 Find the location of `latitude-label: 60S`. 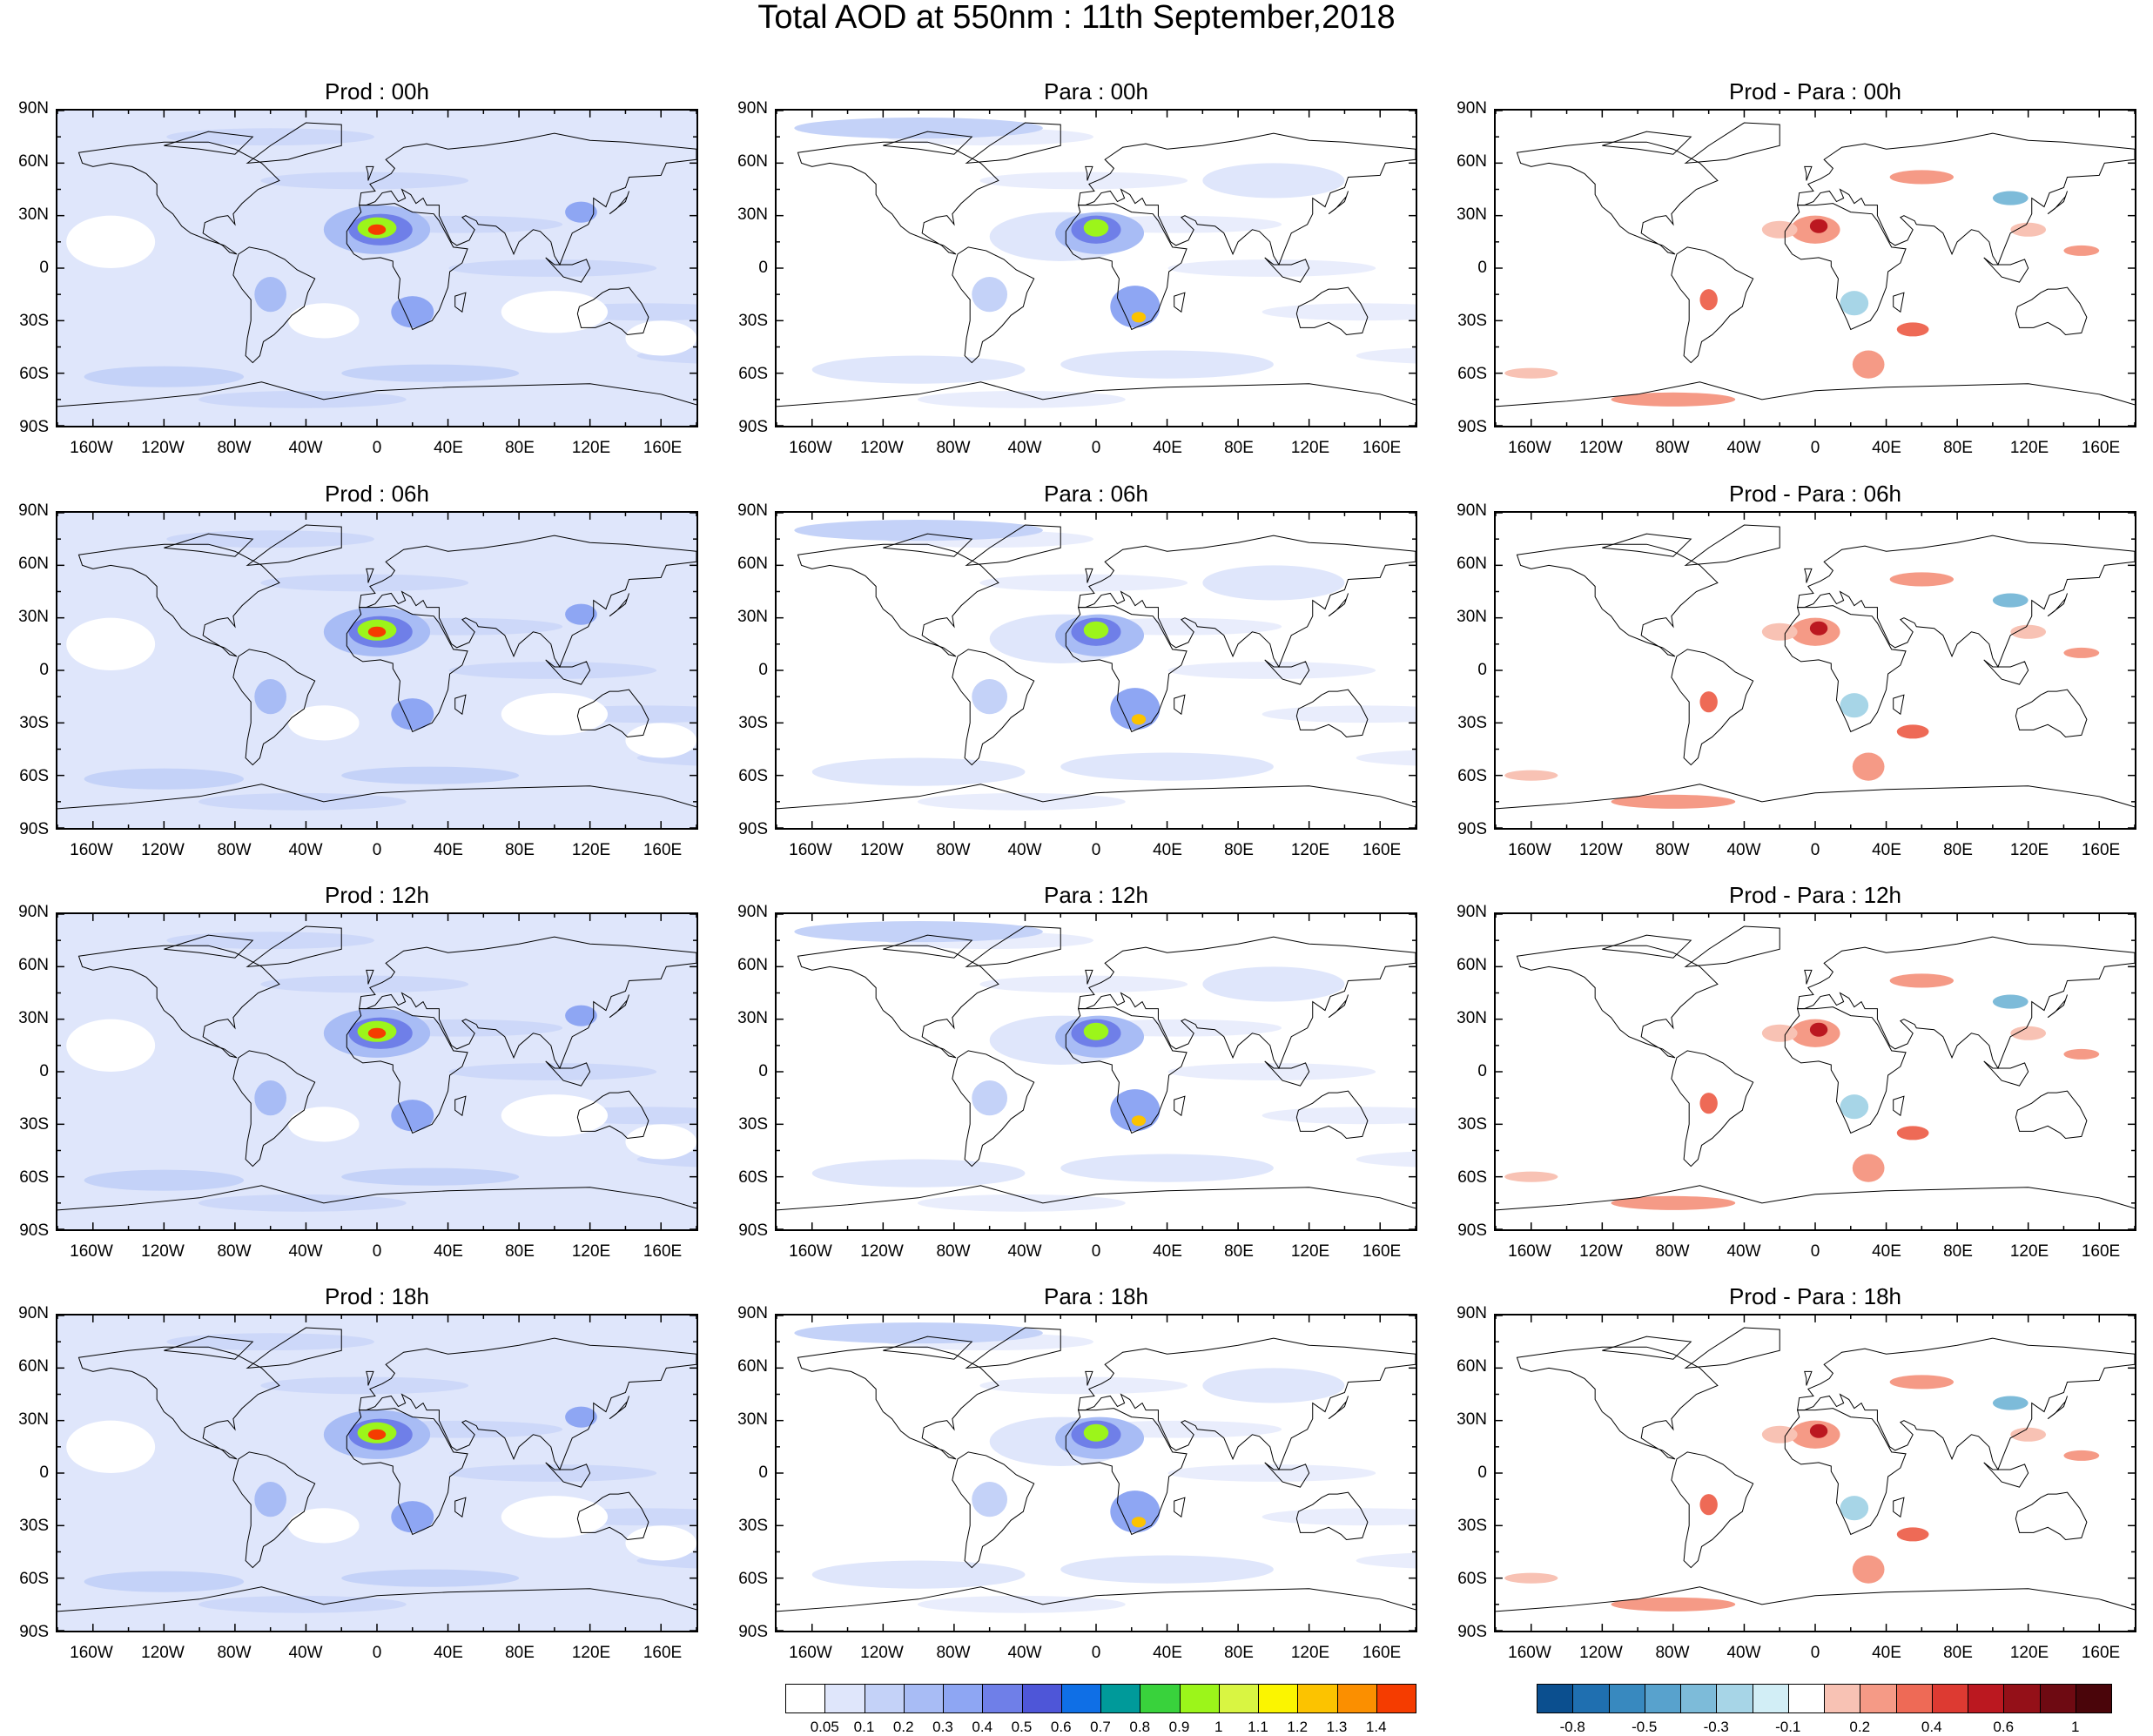

latitude-label: 60S is located at coordinates (753, 1579).